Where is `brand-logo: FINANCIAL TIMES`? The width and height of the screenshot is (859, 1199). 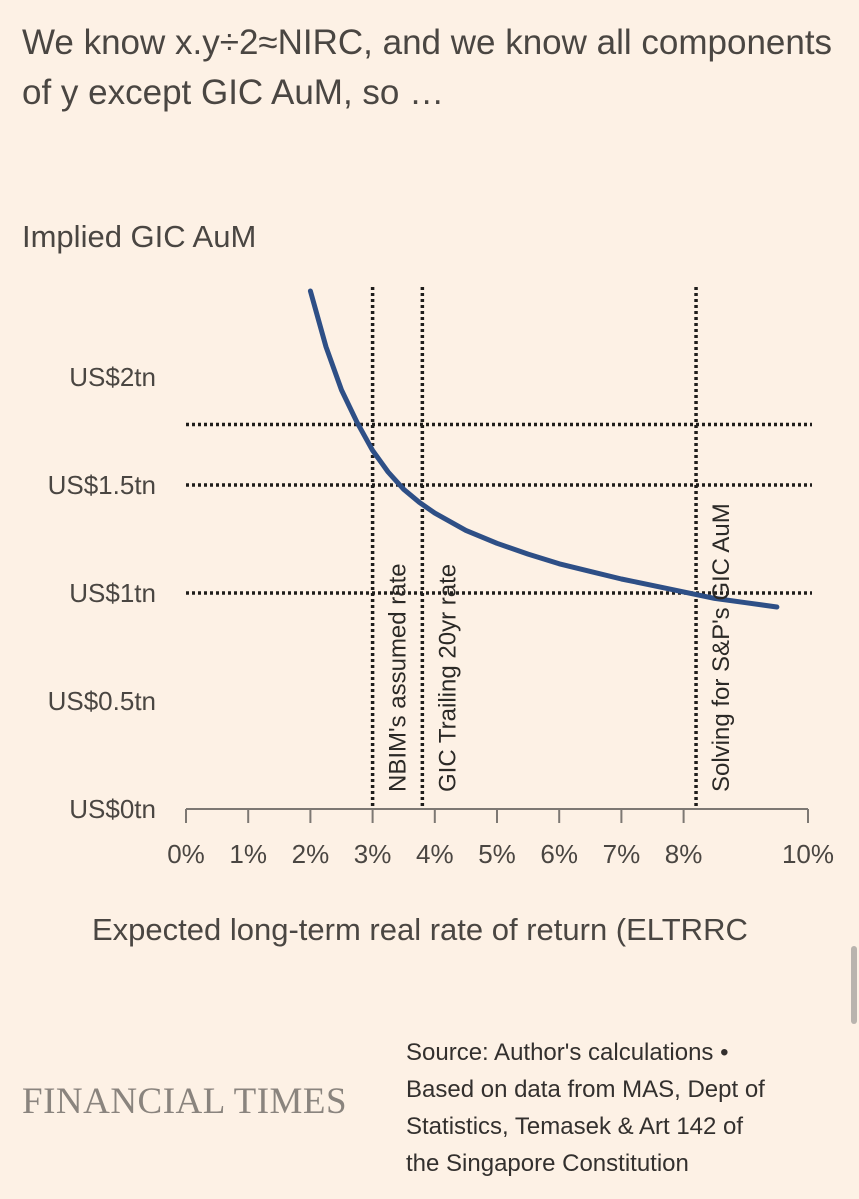
brand-logo: FINANCIAL TIMES is located at coordinates (185, 1101).